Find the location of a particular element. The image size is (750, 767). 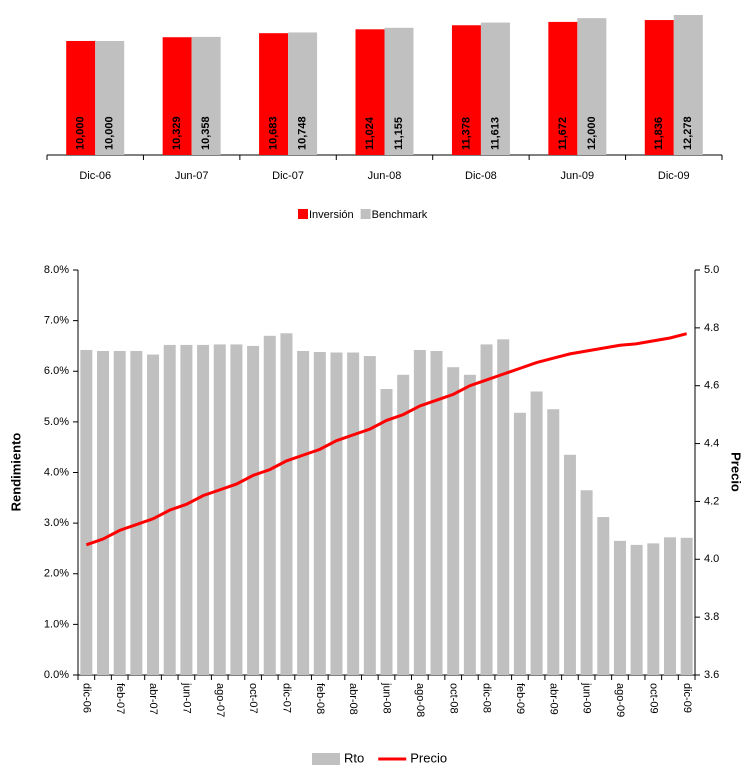

y-axis-title: Rendimiento is located at coordinates (15, 472).